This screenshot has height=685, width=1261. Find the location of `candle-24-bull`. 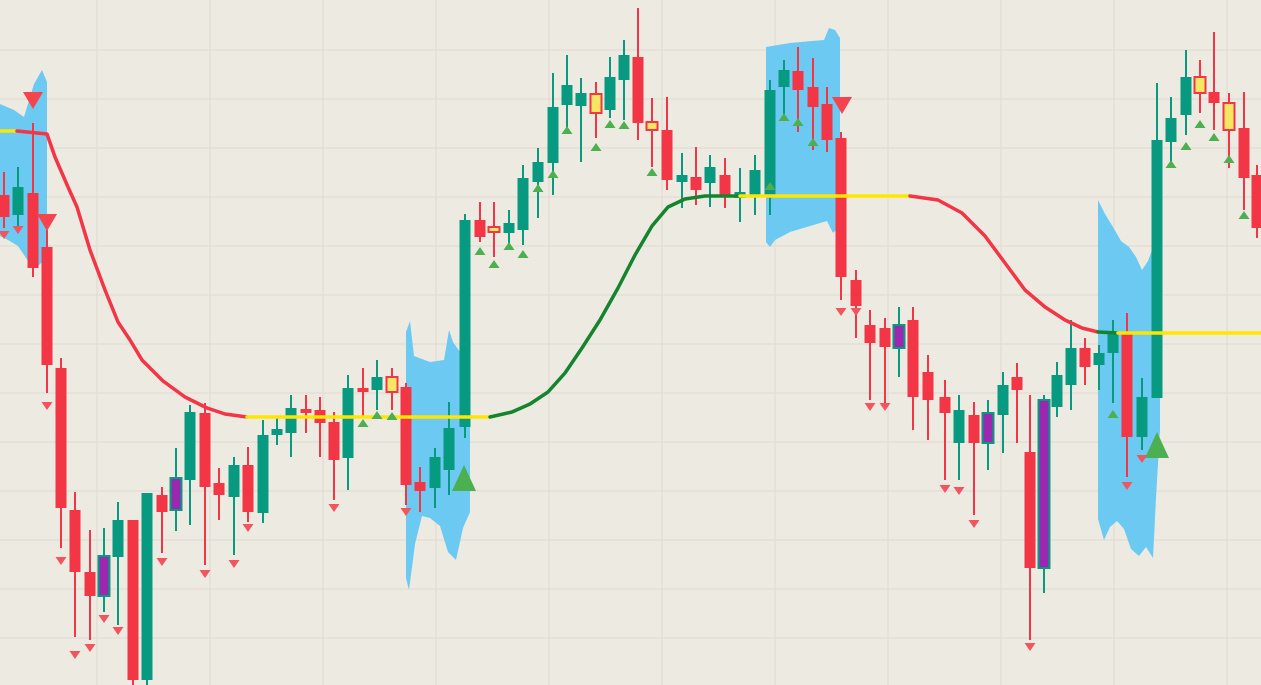

candle-24-bull is located at coordinates (348, 432).